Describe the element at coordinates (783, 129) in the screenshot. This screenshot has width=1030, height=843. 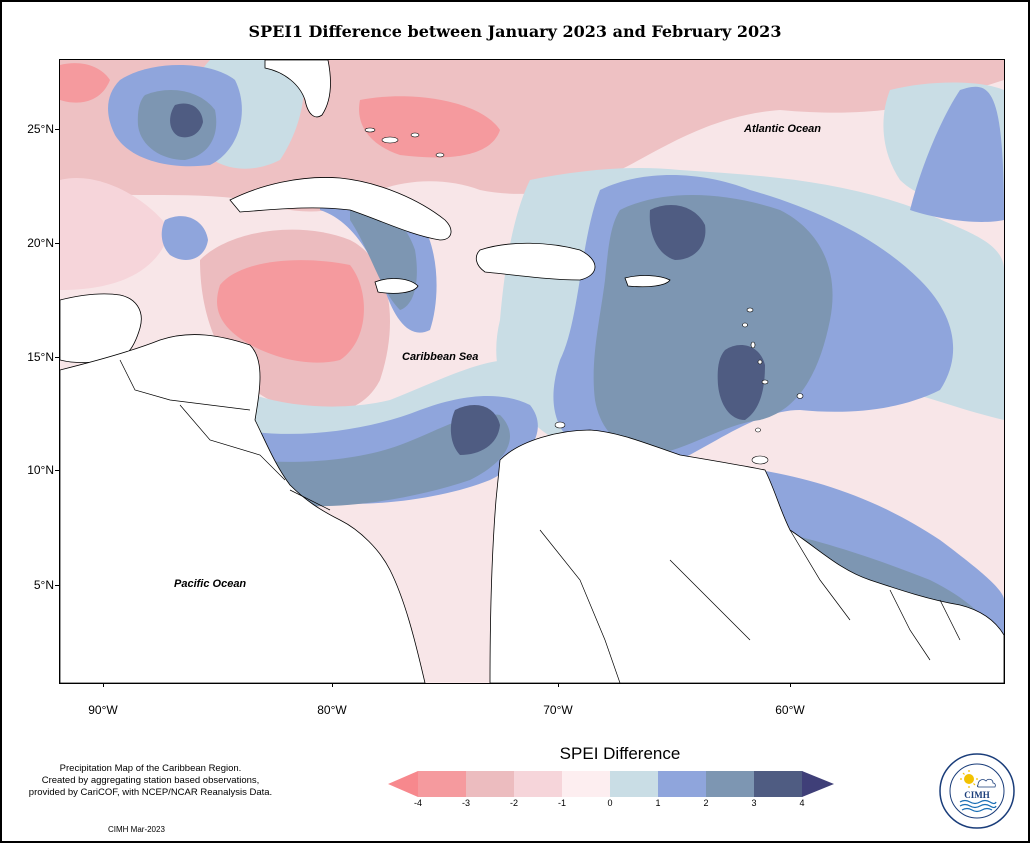
I see `atlantic-ocean-label: Atlantic Ocean` at that location.